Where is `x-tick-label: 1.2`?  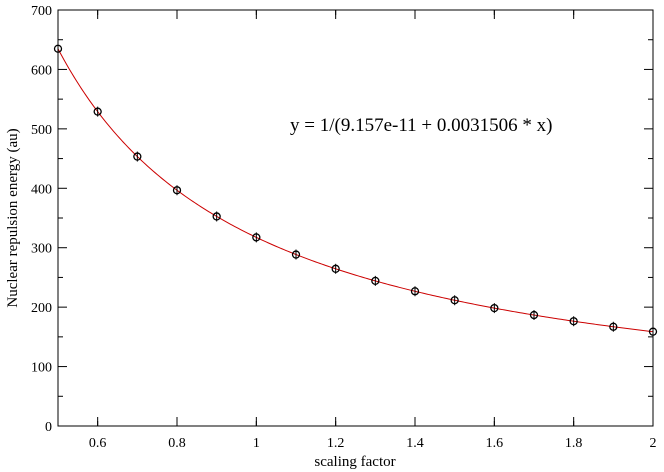 x-tick-label: 1.2 is located at coordinates (336, 443).